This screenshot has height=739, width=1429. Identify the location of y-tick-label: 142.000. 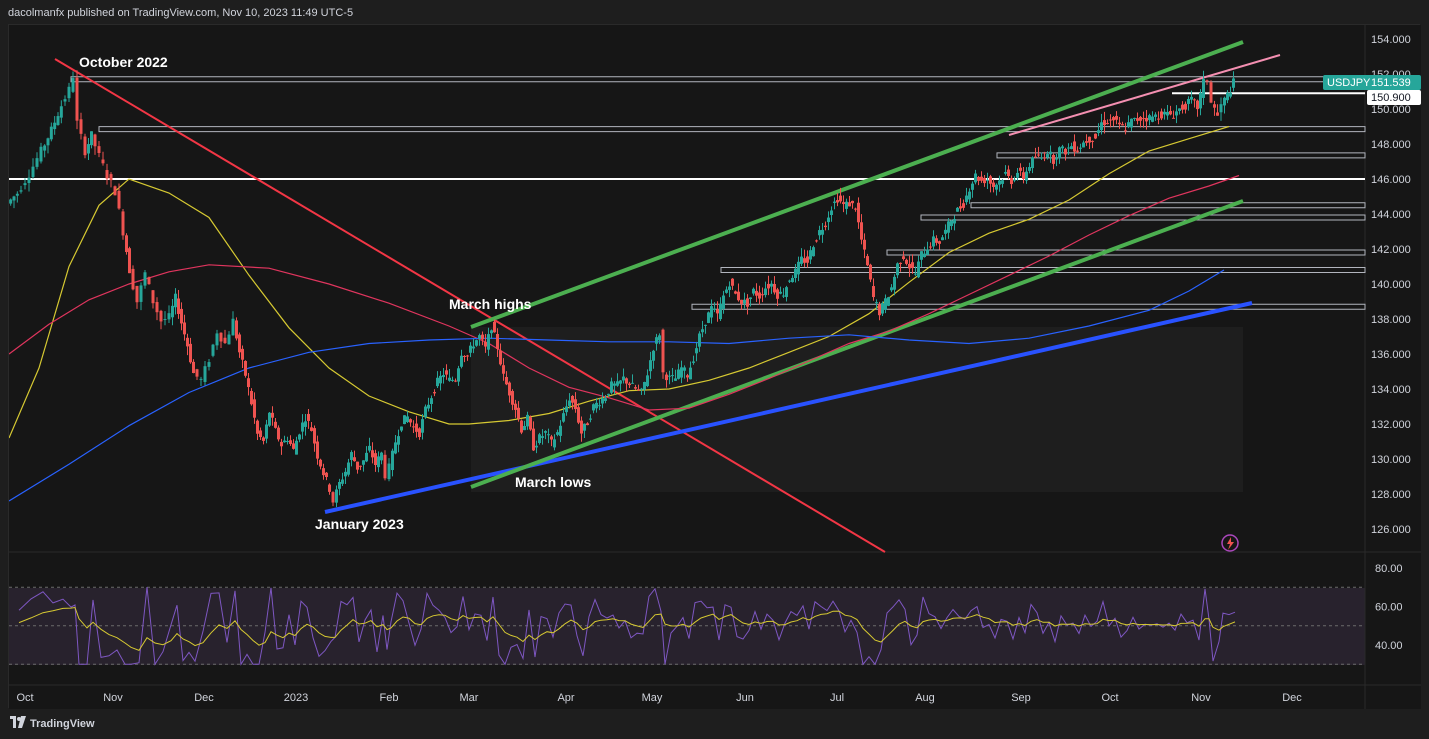
(1391, 250).